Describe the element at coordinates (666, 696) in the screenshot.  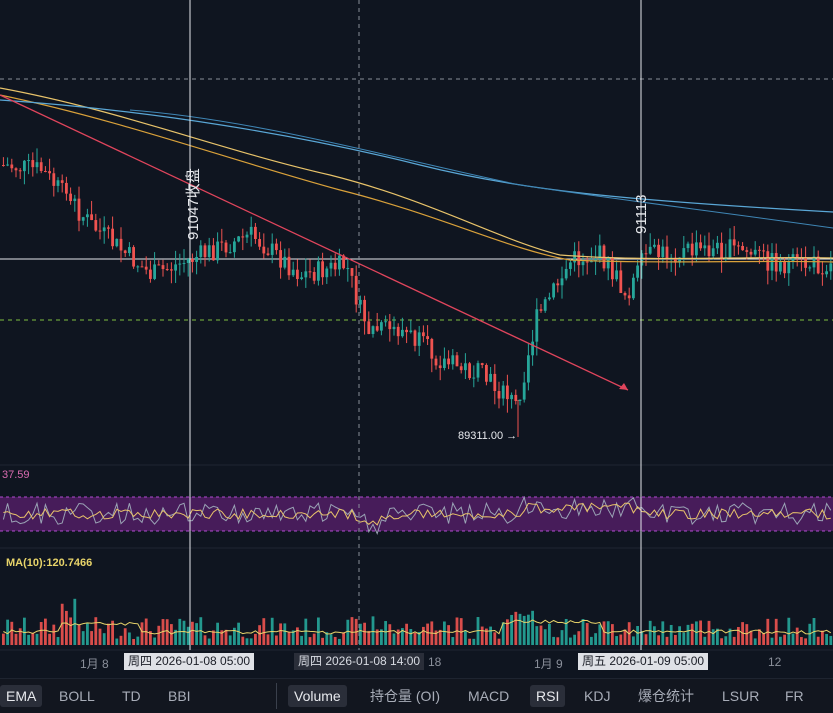
I see `indicator-liquidation: 爆仓统计` at that location.